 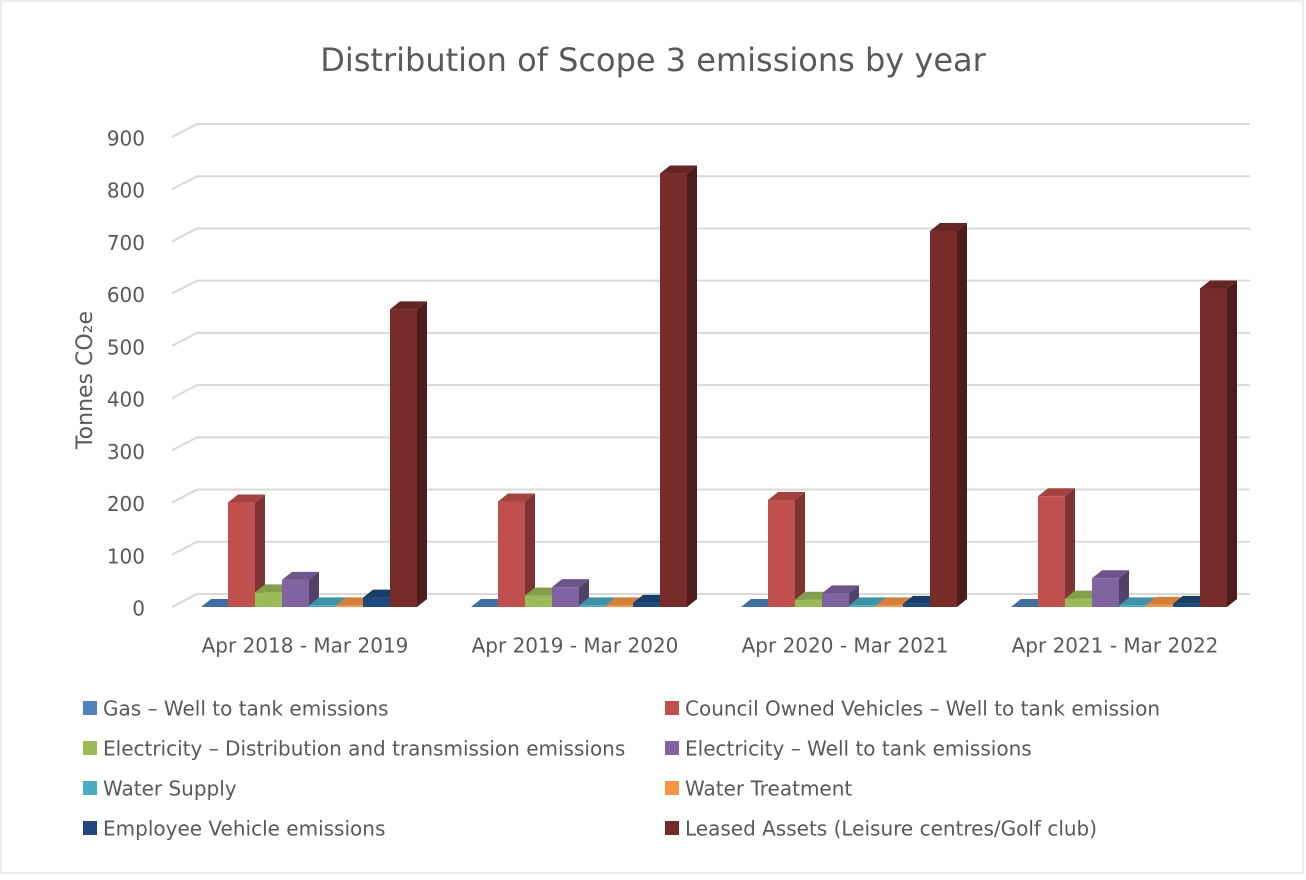 What do you see at coordinates (858, 749) in the screenshot?
I see `legend-label: Electricity – Well to tank emissions` at bounding box center [858, 749].